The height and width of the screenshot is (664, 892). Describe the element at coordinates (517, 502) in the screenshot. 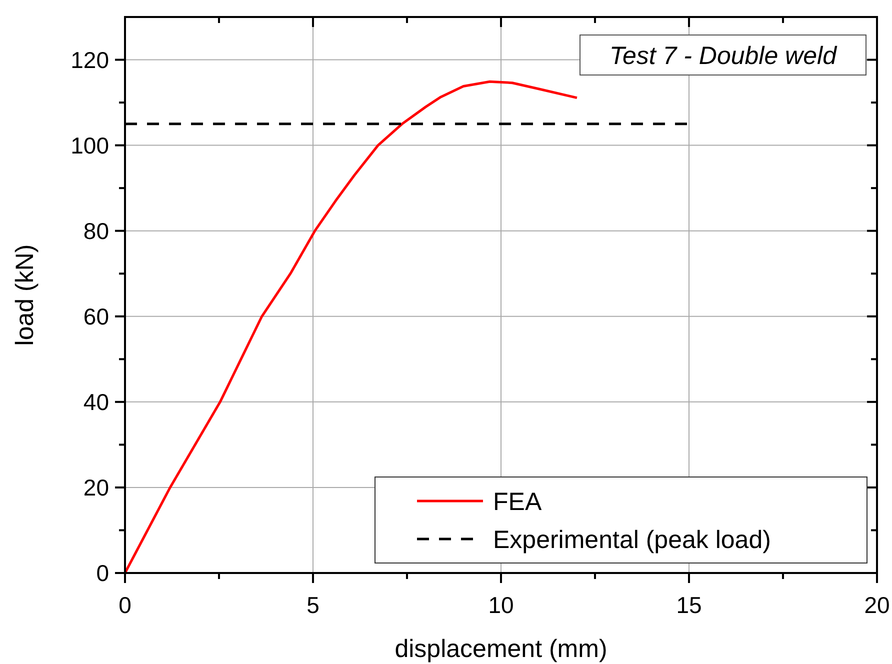

I see `legend-label: FEA` at that location.